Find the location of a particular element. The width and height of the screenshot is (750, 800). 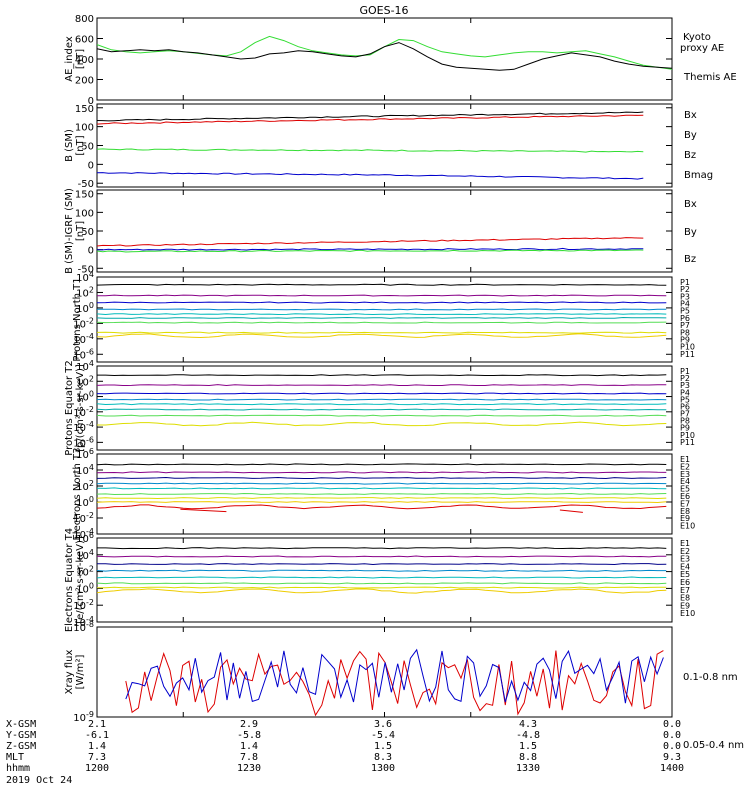

y-tick-label: 800 is located at coordinates (84, 19).